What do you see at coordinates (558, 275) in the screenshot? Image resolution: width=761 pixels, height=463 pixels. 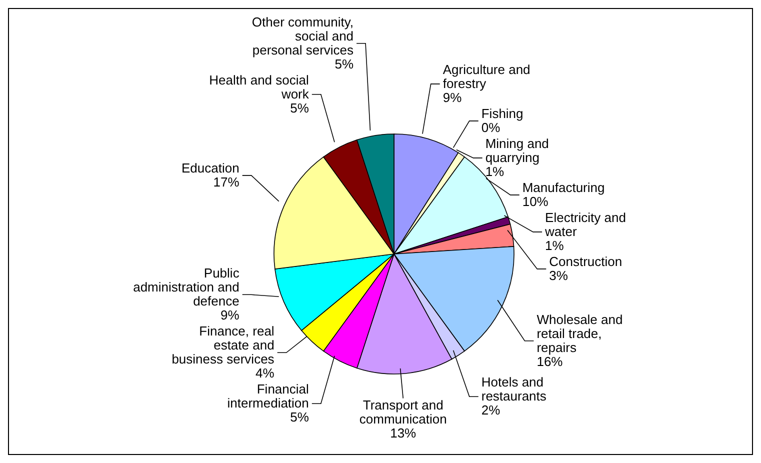 I see `data-label: 3%` at bounding box center [558, 275].